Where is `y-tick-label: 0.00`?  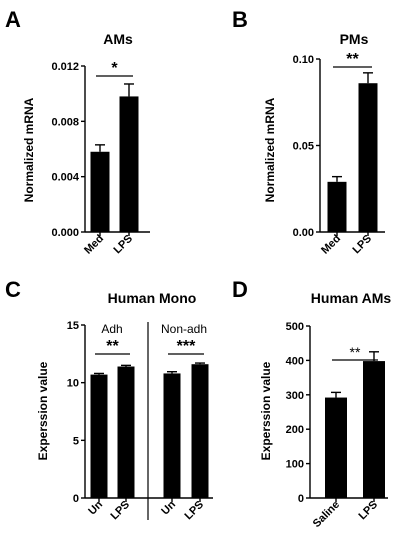
y-tick-label: 0.00 is located at coordinates (303, 233).